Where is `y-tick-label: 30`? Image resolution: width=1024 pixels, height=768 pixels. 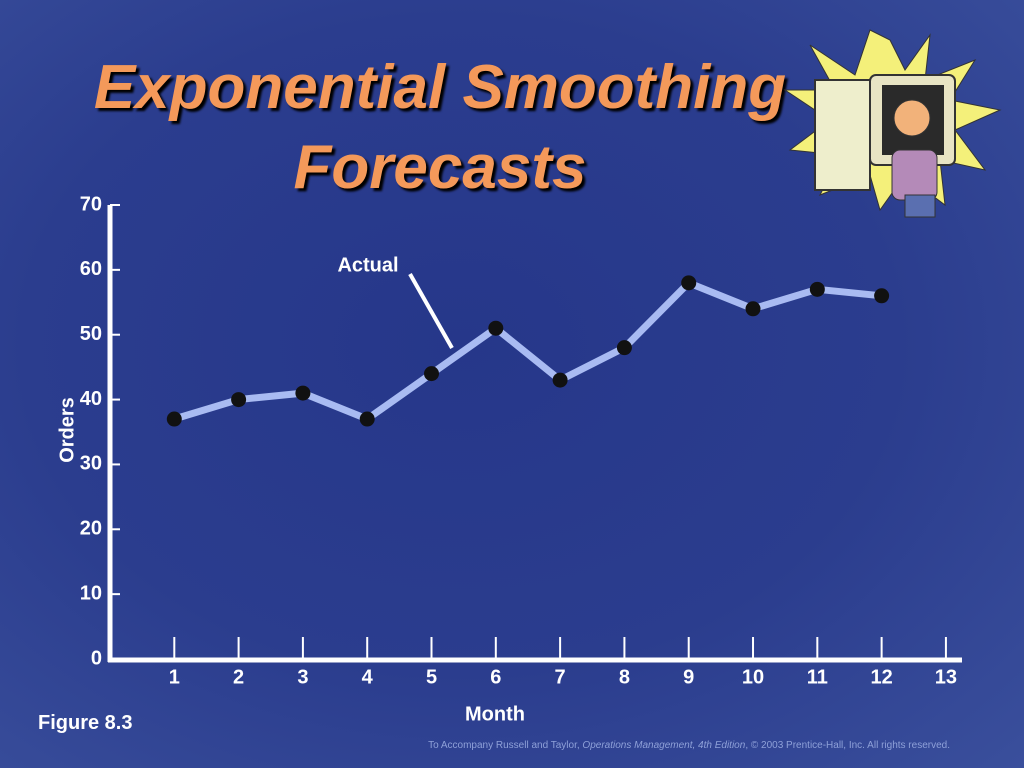 y-tick-label: 30 is located at coordinates (91, 464).